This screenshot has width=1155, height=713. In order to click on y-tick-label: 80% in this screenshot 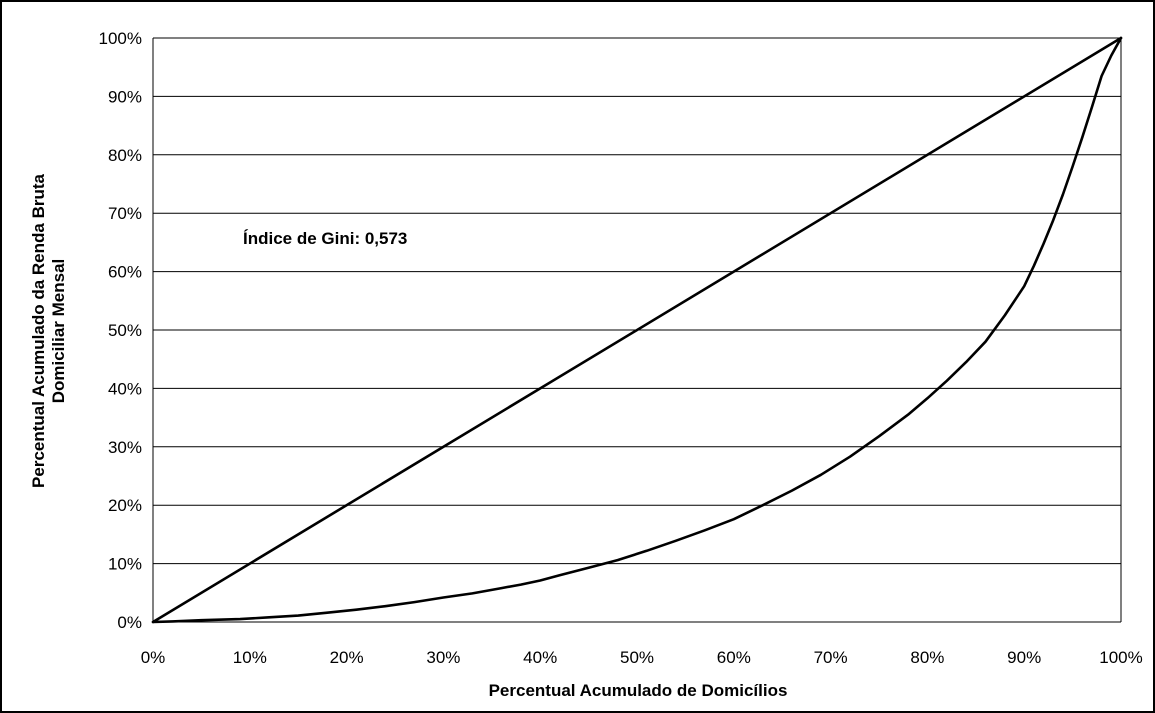, I will do `click(125, 155)`.